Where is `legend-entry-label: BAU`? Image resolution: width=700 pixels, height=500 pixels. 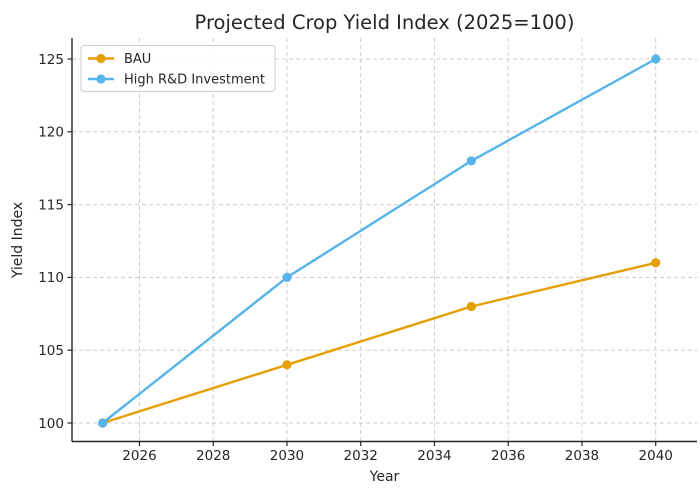 legend-entry-label: BAU is located at coordinates (137, 59).